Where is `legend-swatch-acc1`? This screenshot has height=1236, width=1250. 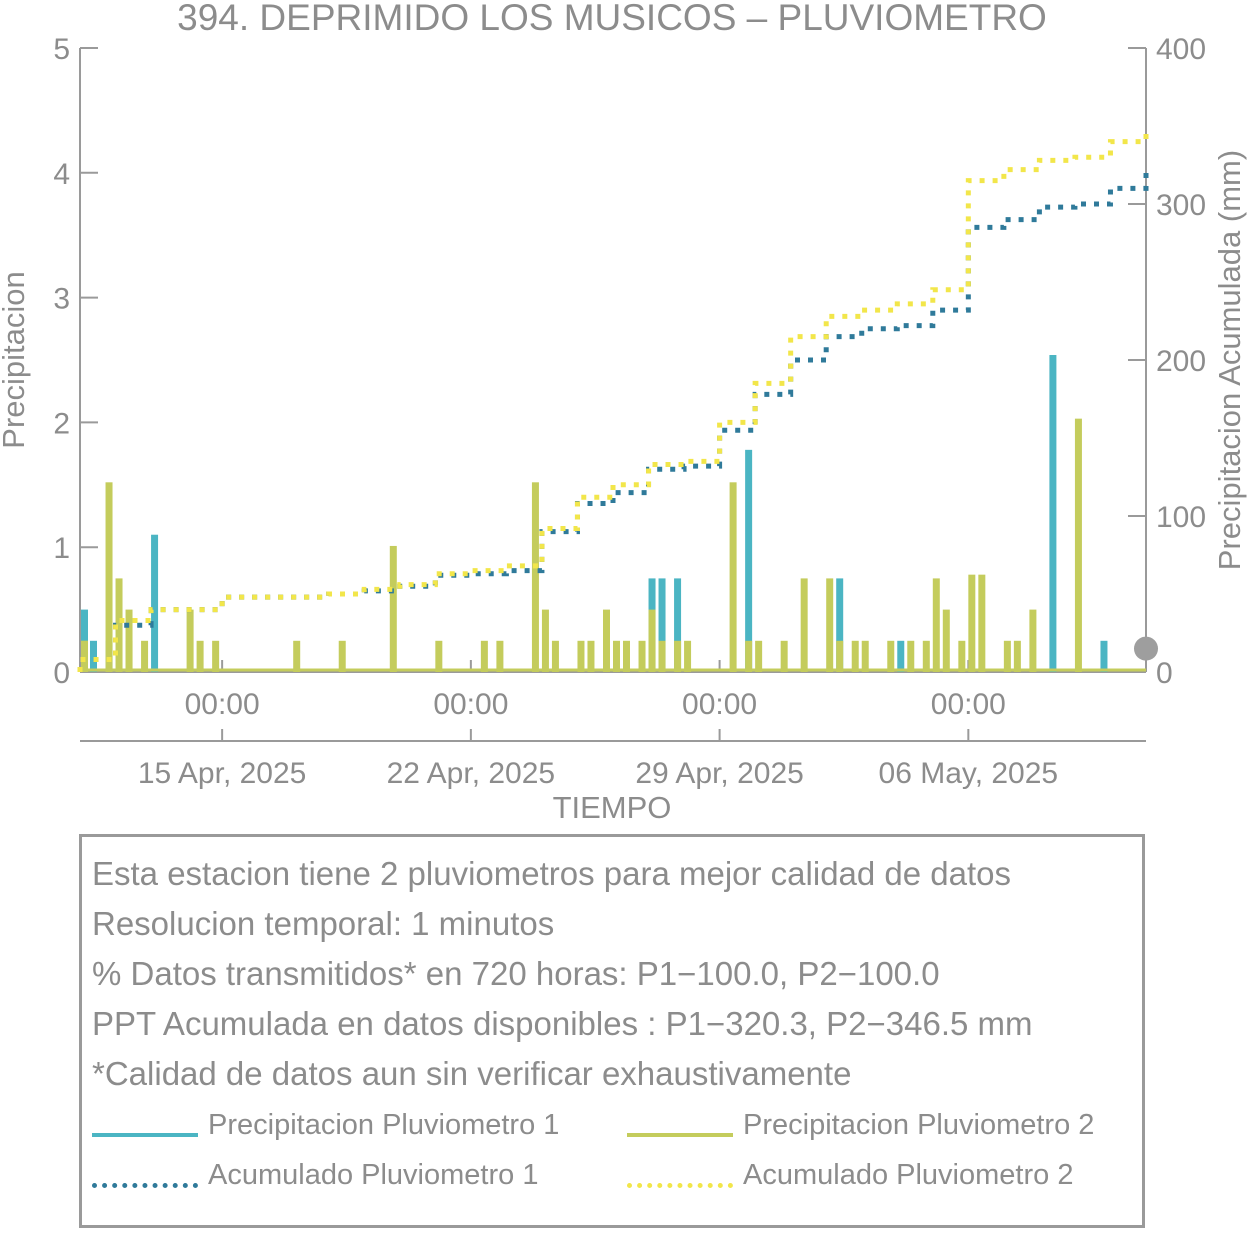 legend-swatch-acc1 is located at coordinates (145, 1185).